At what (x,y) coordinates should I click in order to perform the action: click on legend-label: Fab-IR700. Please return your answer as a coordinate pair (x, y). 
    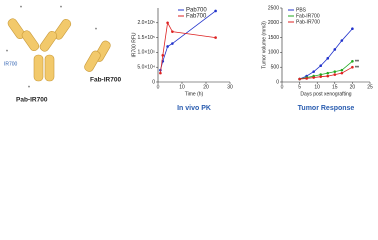
    Looking at the image, I should click on (308, 16).